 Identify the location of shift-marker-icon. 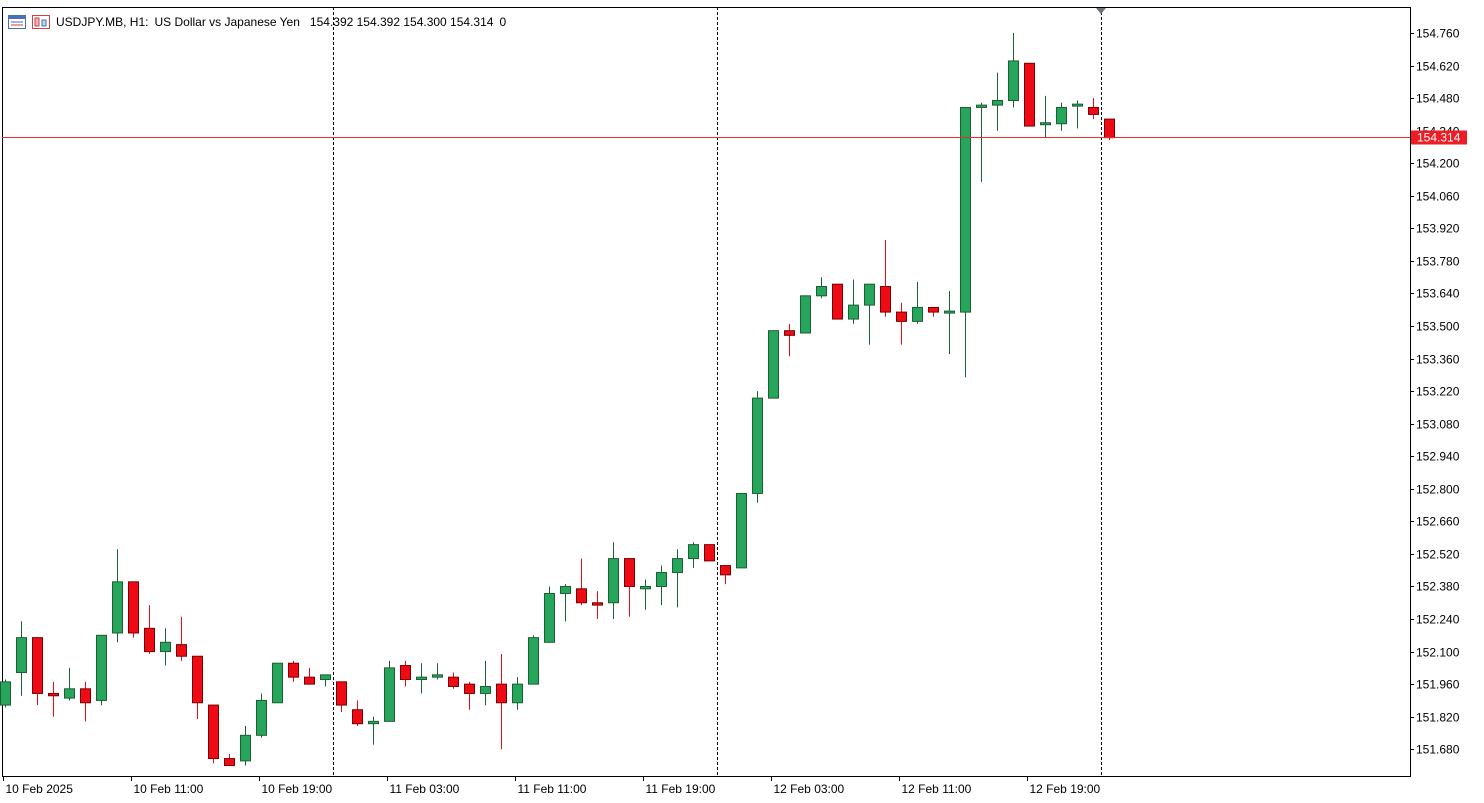
(1101, 11).